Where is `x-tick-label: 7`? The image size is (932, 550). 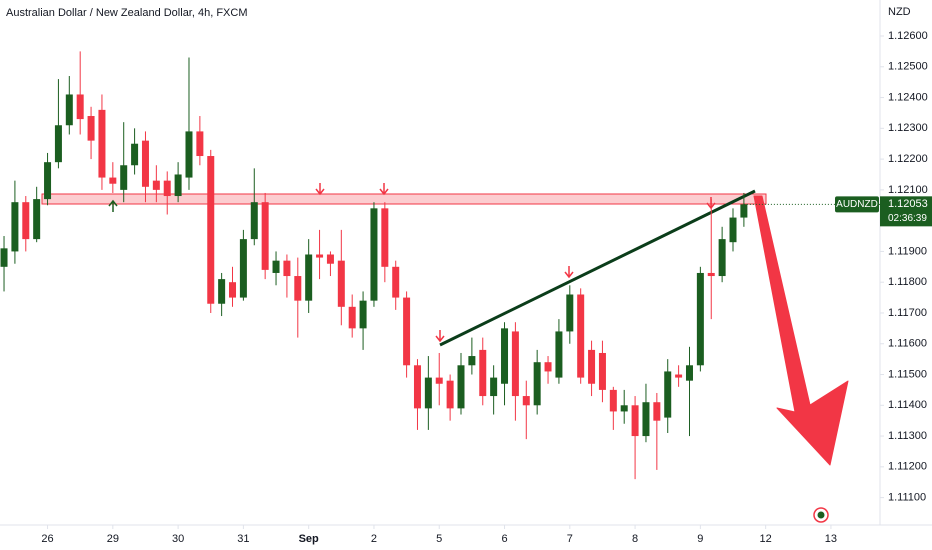
x-tick-label: 7 is located at coordinates (570, 539).